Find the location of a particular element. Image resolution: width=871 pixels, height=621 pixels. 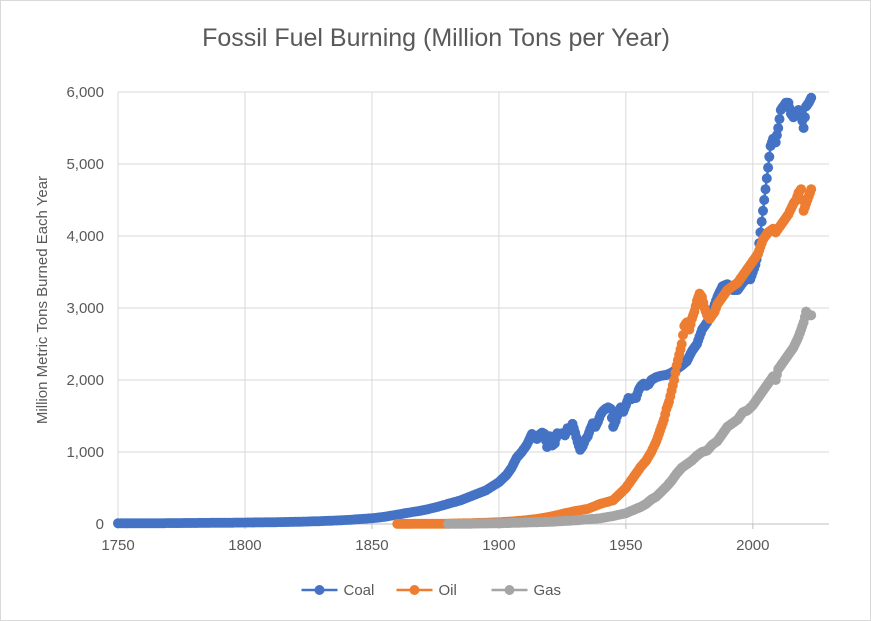

legend-label: Coal is located at coordinates (359, 590).